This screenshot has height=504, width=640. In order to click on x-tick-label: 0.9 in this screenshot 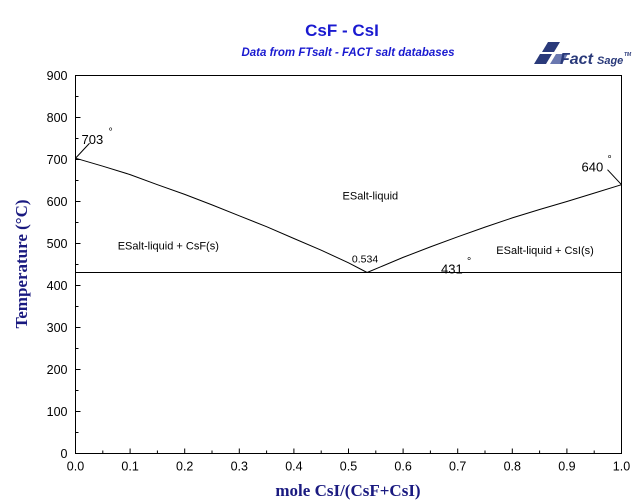, I will do `click(566, 467)`.